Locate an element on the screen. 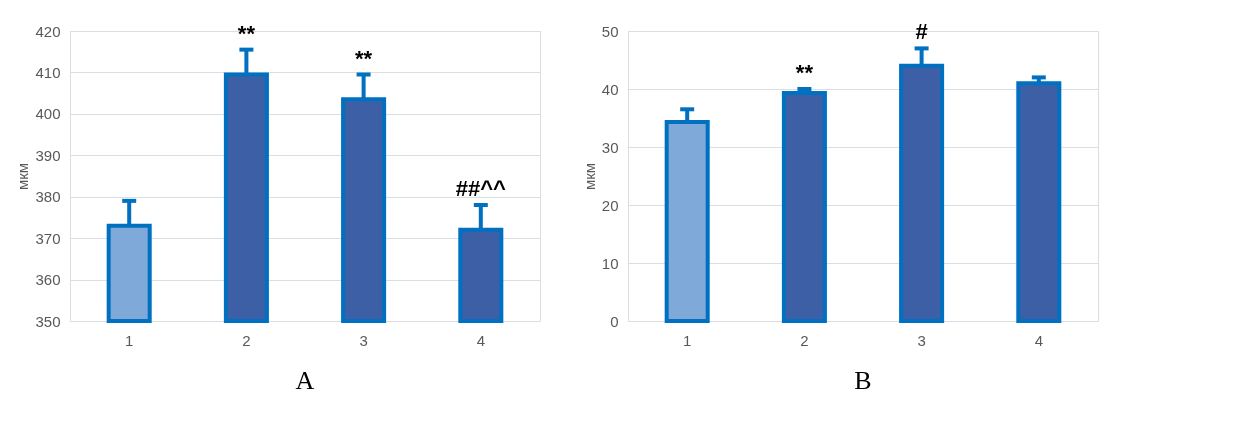  y-tick-label: 420 is located at coordinates (48, 31).